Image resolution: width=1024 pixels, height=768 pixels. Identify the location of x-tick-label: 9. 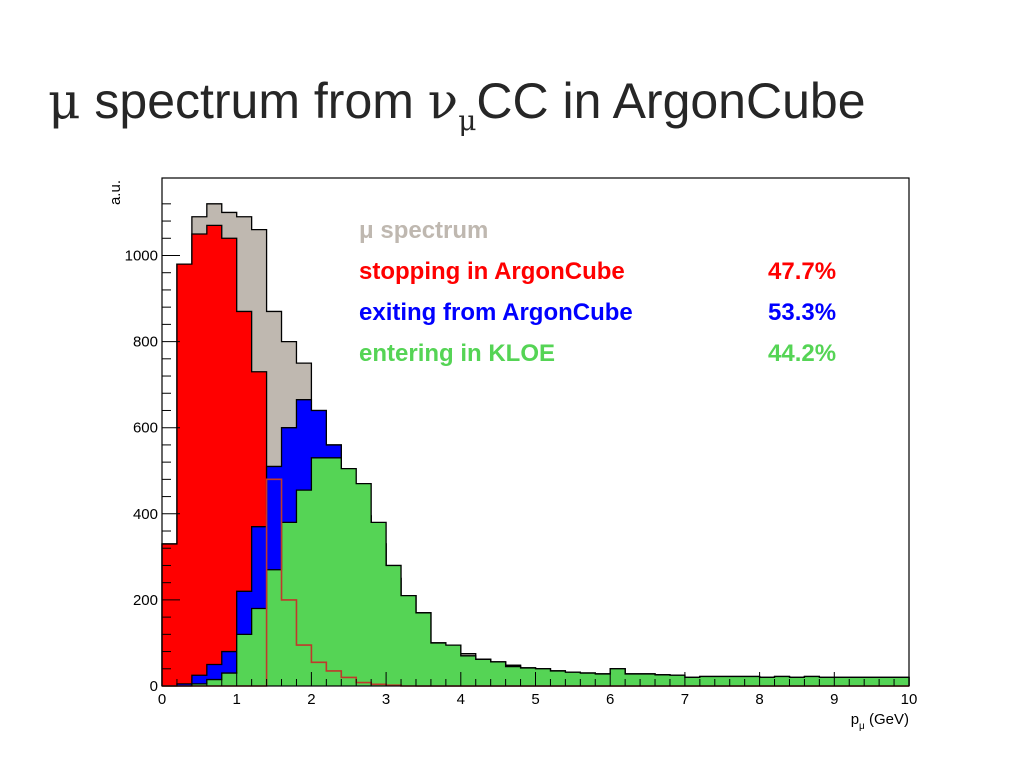
(834, 699).